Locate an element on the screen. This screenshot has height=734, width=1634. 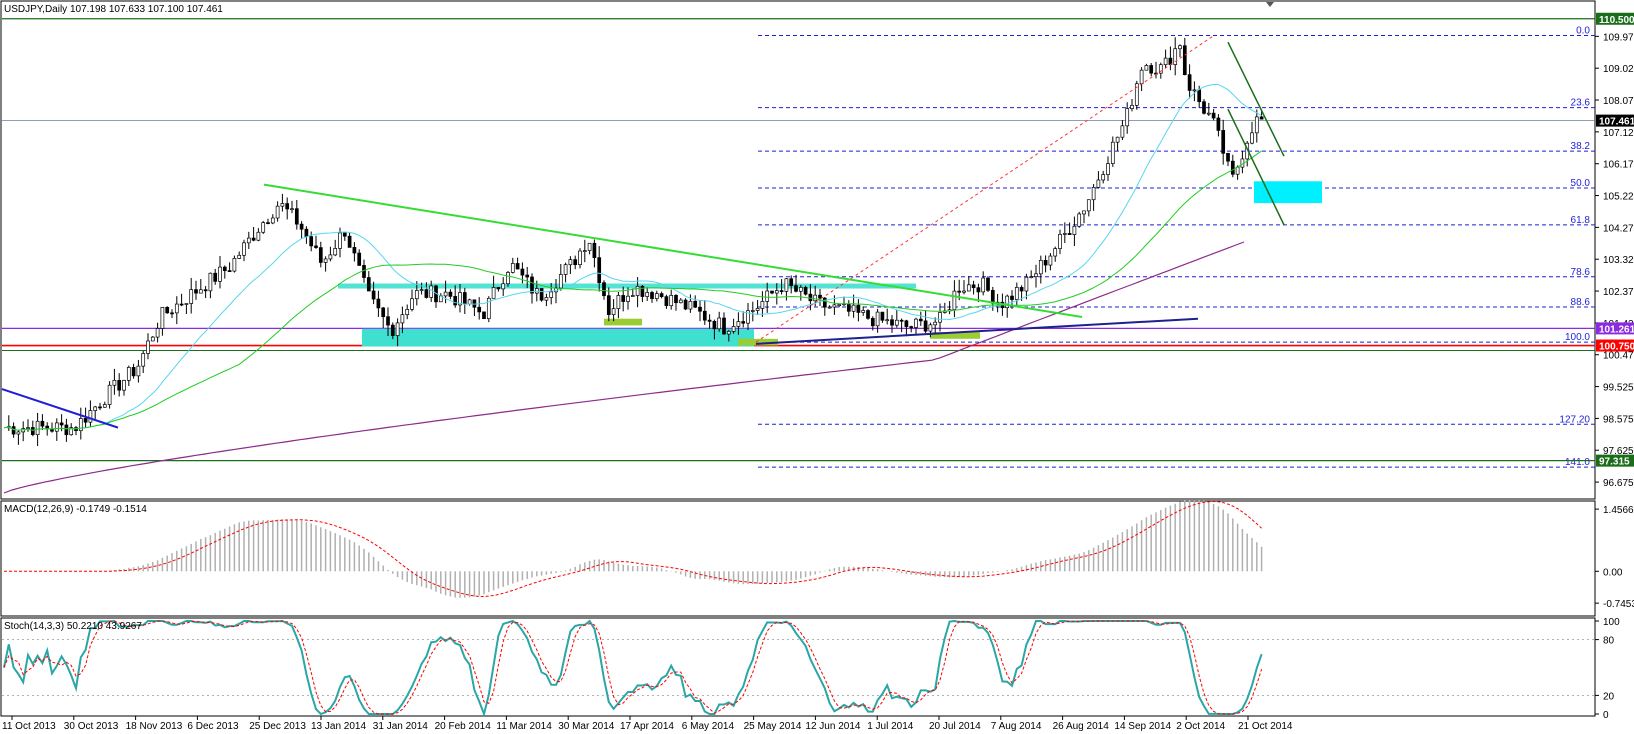
date-tick-label: 11 Mar 2014 is located at coordinates (524, 726).